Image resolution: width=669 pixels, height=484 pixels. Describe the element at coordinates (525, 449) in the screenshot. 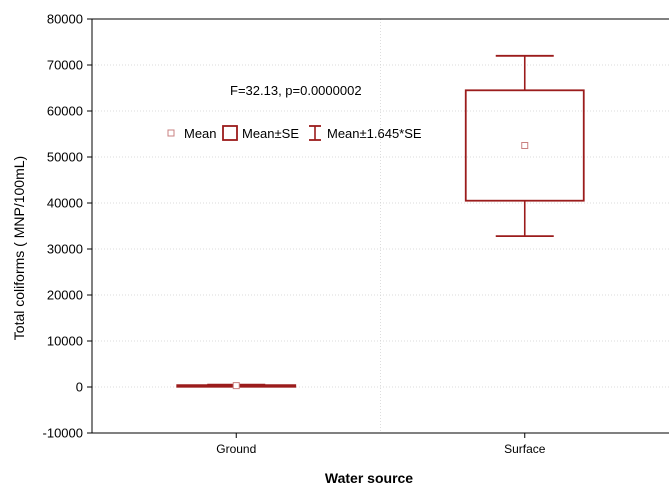

I see `x-tick-label: Surface` at that location.